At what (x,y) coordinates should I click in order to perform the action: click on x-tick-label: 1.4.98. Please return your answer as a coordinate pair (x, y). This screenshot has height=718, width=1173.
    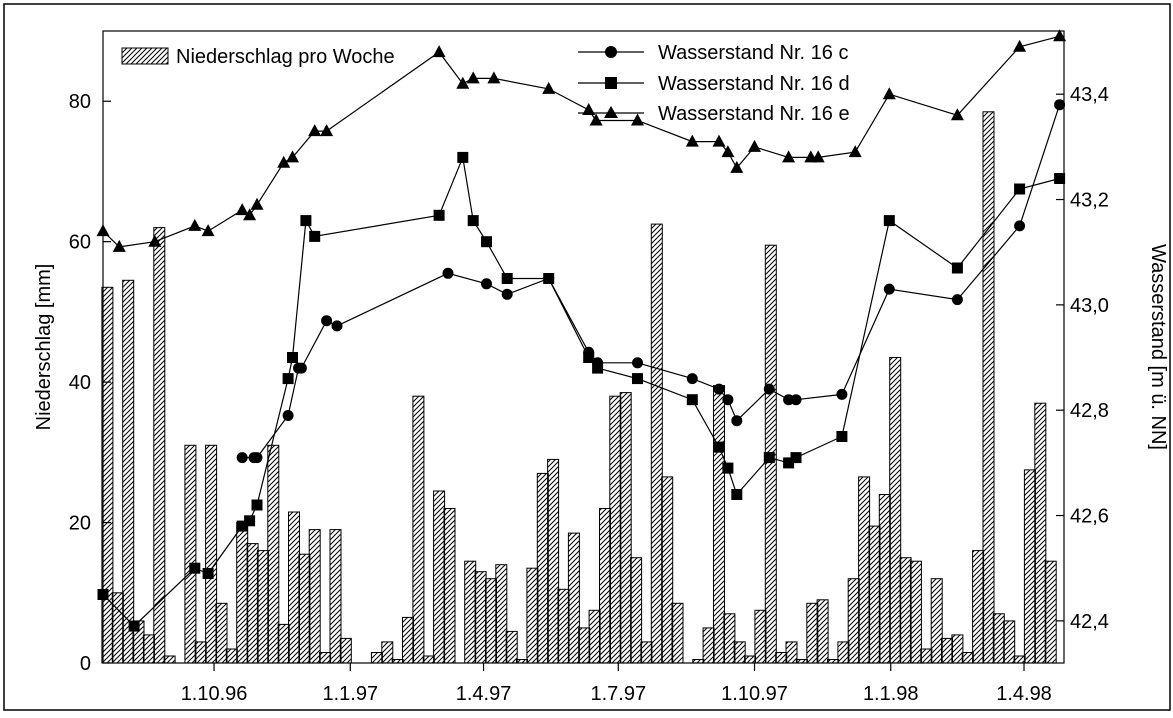
    Looking at the image, I should click on (1024, 694).